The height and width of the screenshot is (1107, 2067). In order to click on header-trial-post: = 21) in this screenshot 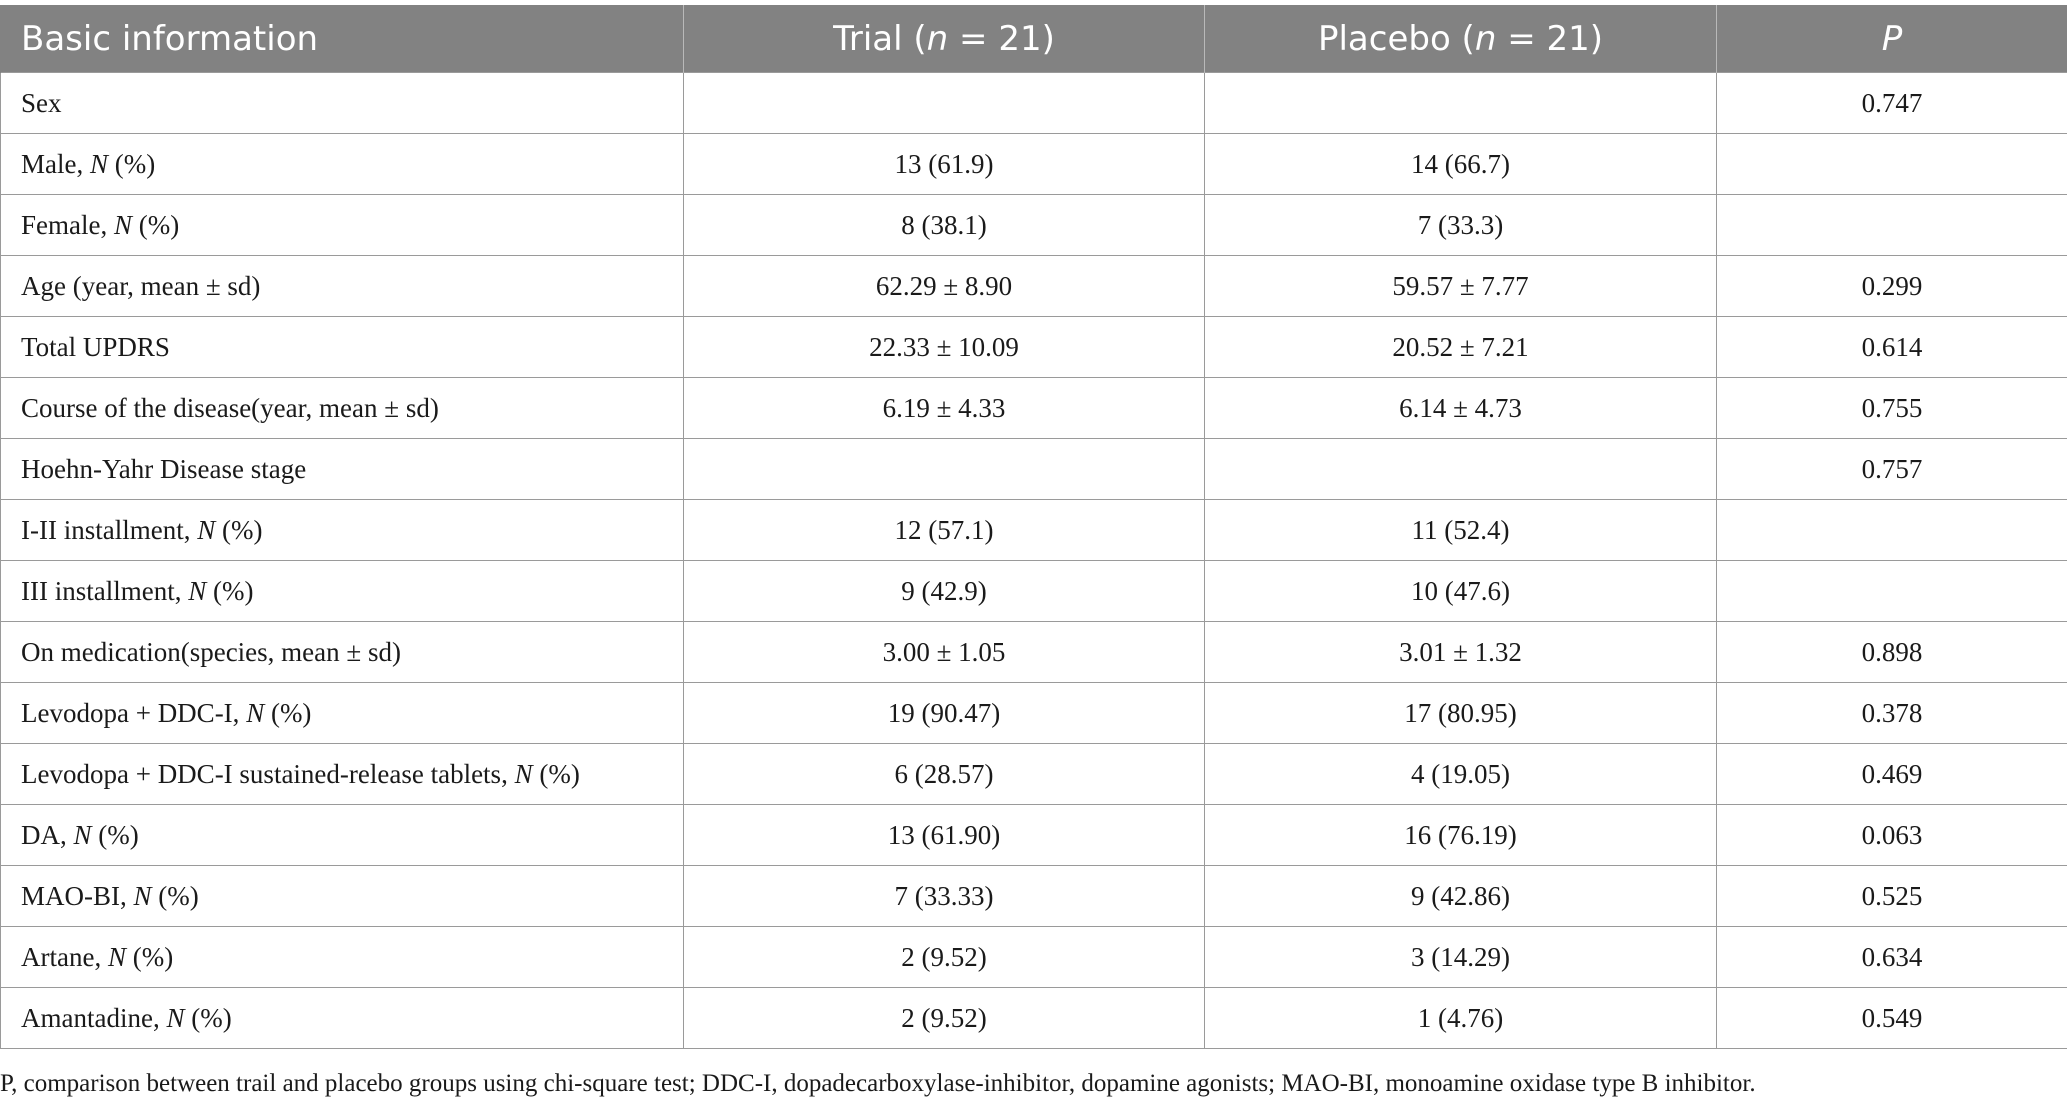, I will do `click(1001, 38)`.